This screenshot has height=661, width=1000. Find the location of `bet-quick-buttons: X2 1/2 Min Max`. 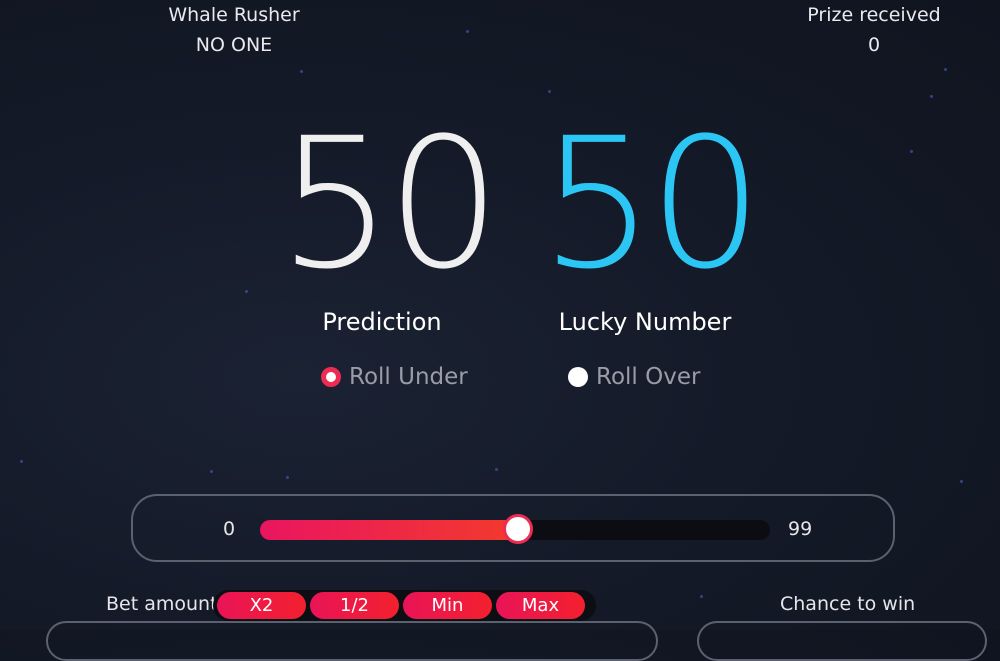

bet-quick-buttons: X2 1/2 Min Max is located at coordinates (404, 605).